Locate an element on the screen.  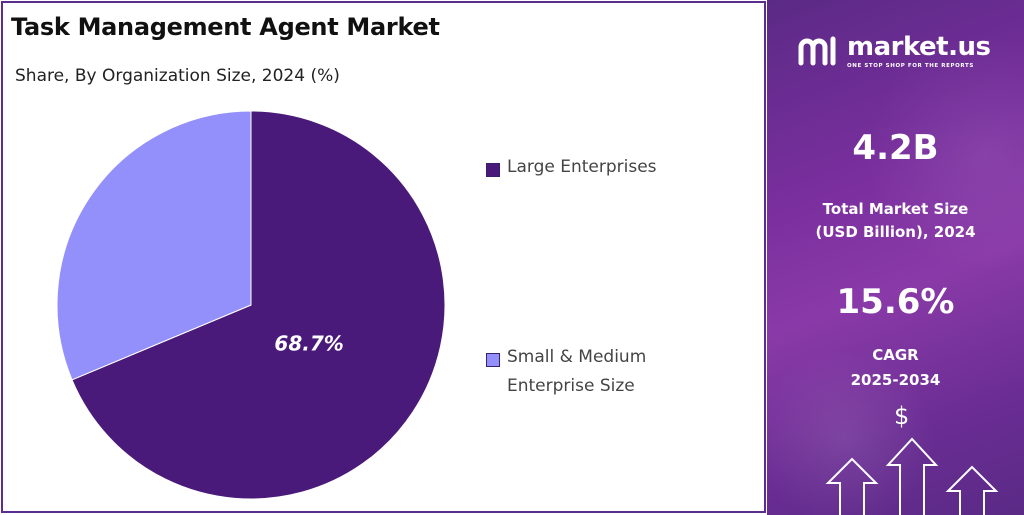
logo-tagline: ONE STOP SHOP FOR THE REPORTS is located at coordinates (910, 66).